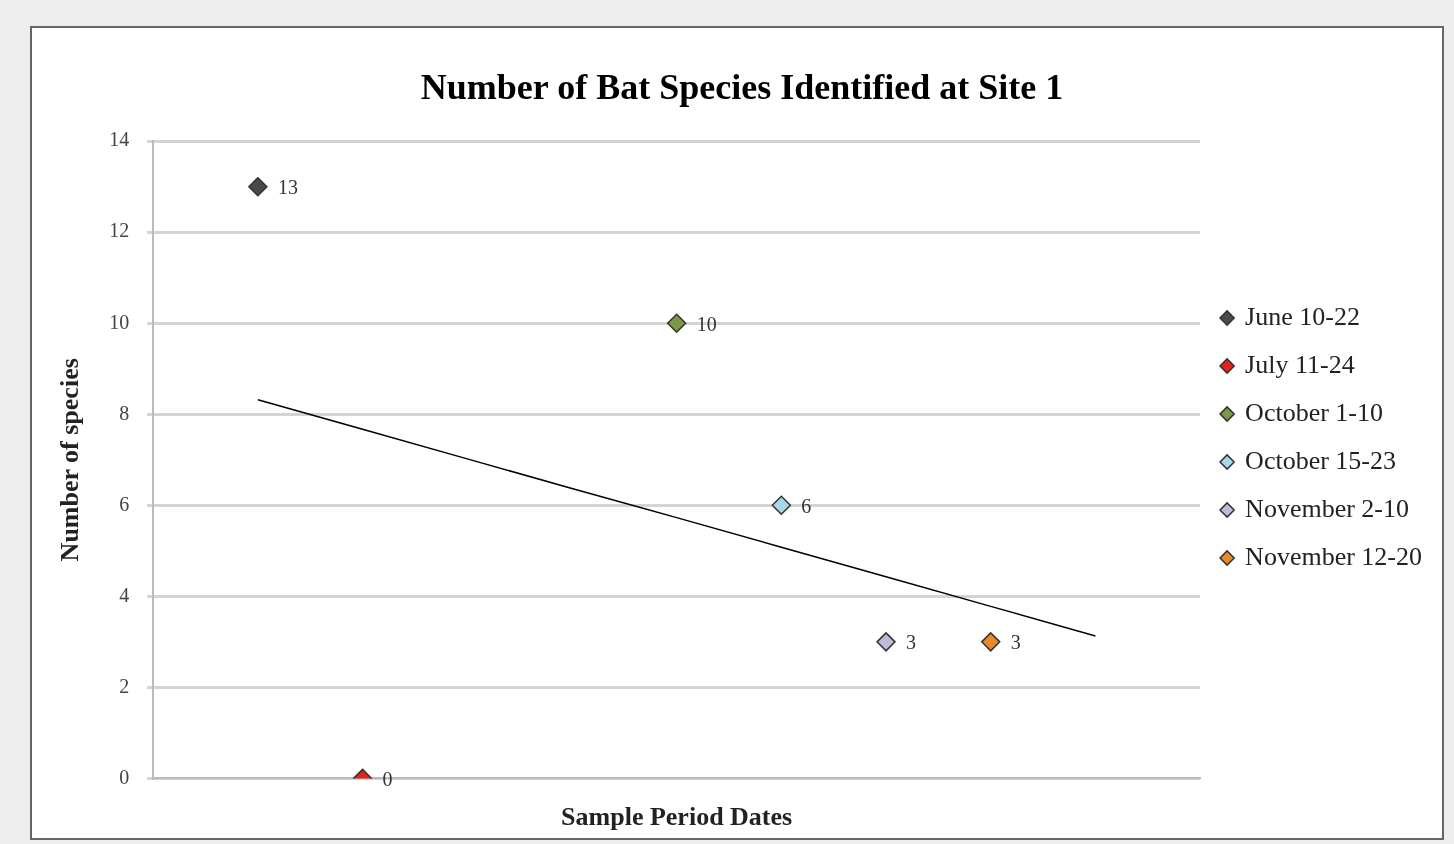 The width and height of the screenshot is (1454, 844). What do you see at coordinates (1302, 316) in the screenshot?
I see `legend-label: June 10-22` at bounding box center [1302, 316].